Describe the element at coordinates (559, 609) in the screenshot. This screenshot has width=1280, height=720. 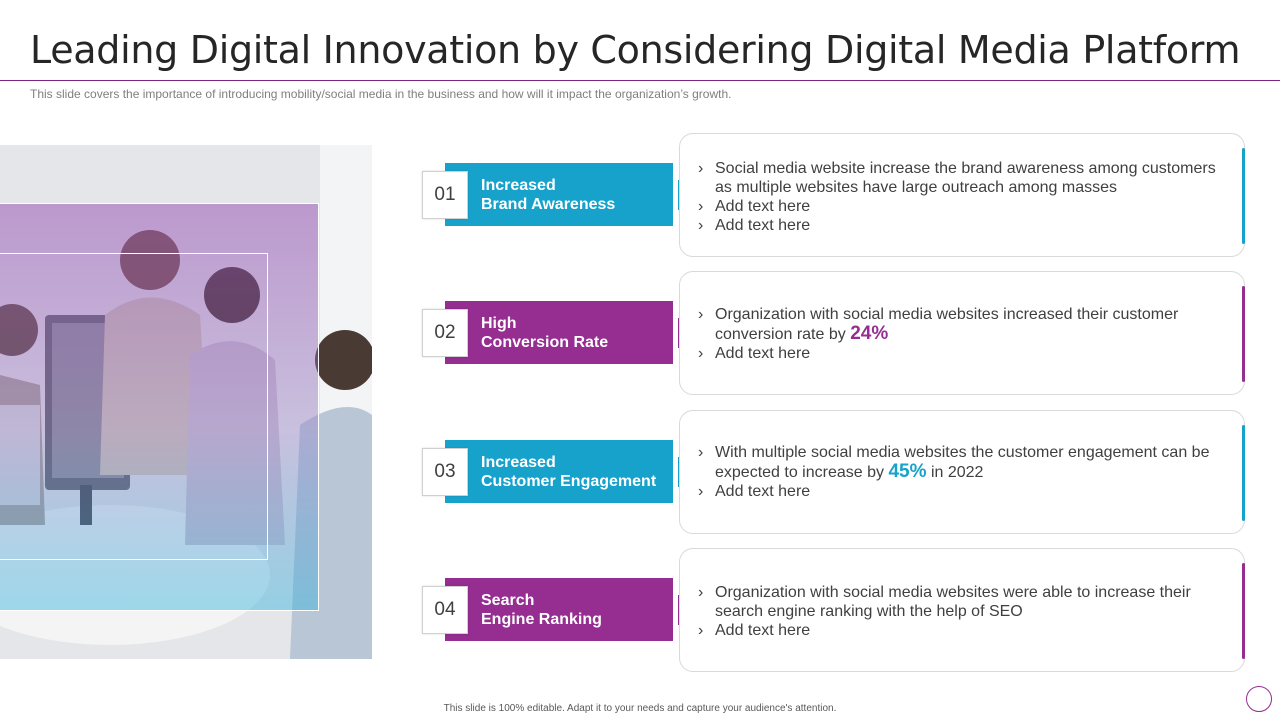
I see `item-label: Search Engine Ranking` at that location.